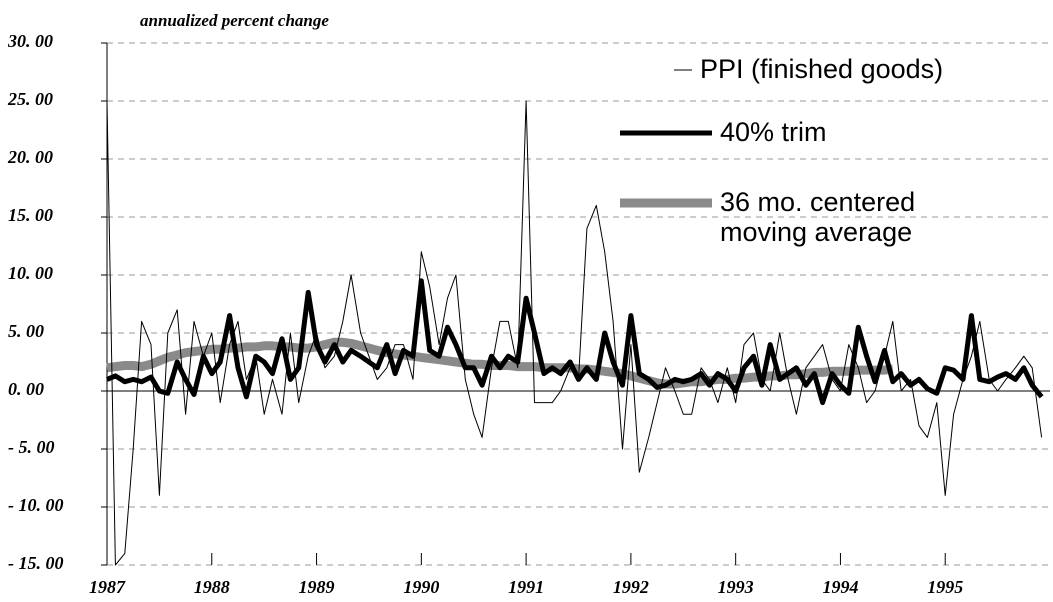 This screenshot has height=602, width=1053. Describe the element at coordinates (773, 132) in the screenshot. I see `legend-label: 40% trim` at that location.